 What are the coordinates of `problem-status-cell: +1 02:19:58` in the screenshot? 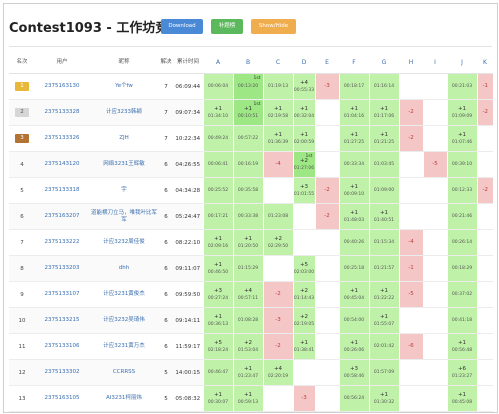 It's located at (277, 112).